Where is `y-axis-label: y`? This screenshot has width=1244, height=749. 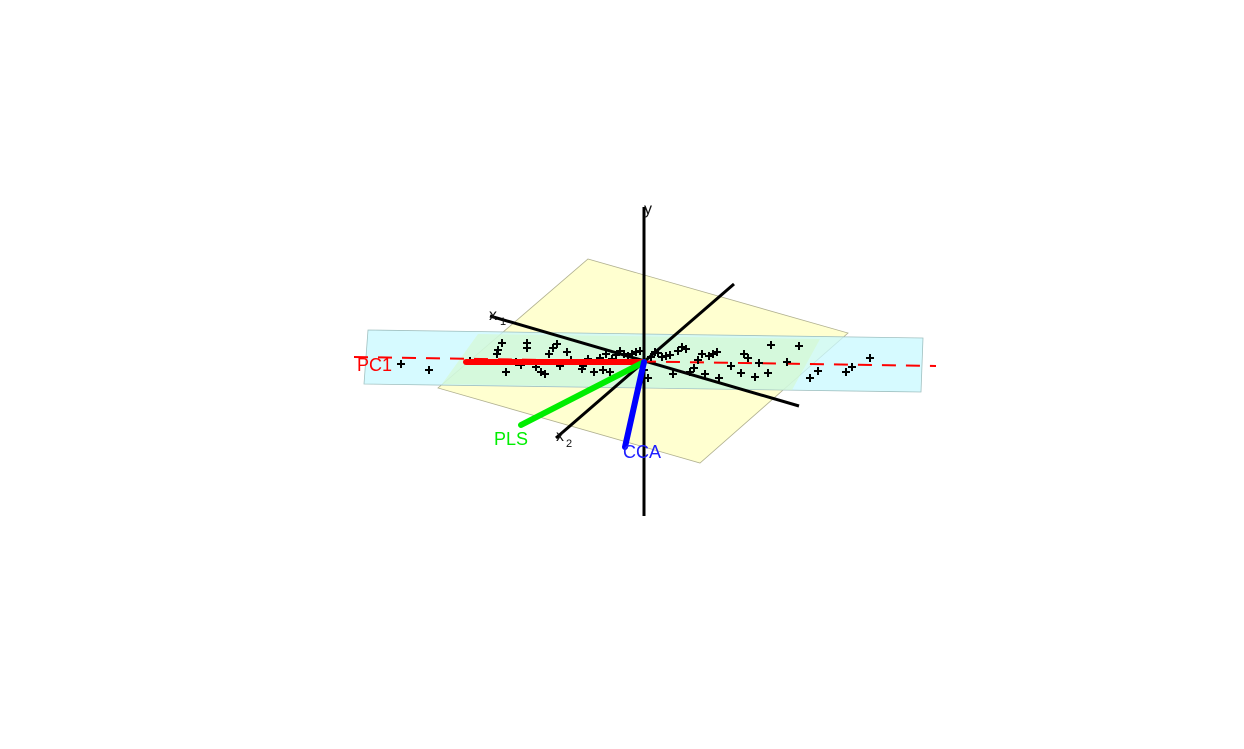 y-axis-label: y is located at coordinates (648, 209).